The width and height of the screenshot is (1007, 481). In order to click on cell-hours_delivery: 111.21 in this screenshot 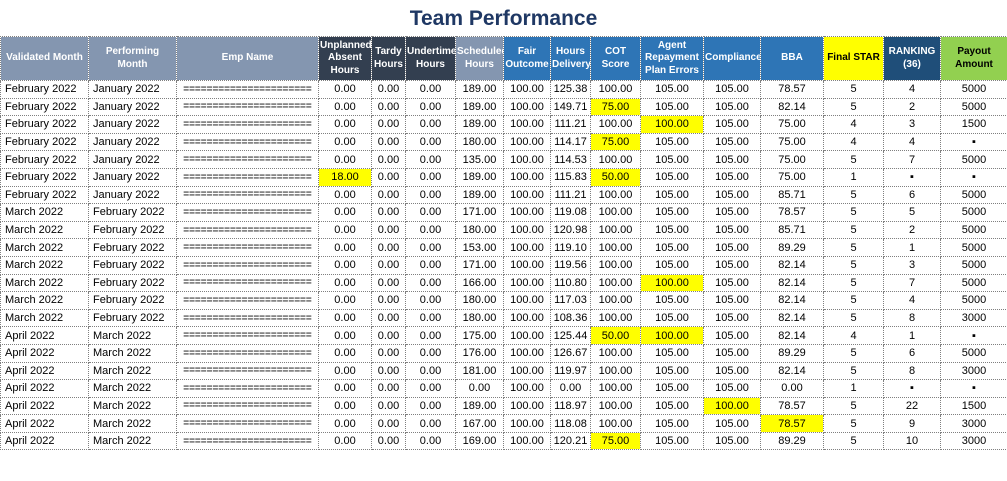, I will do `click(570, 195)`.